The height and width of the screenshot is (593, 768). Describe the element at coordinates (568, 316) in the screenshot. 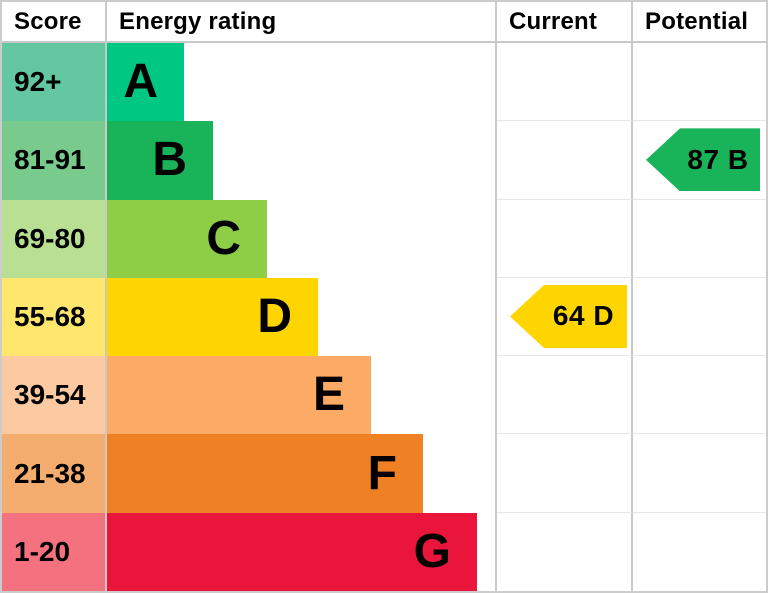

I see `current-rating-arrow: 64 D` at that location.